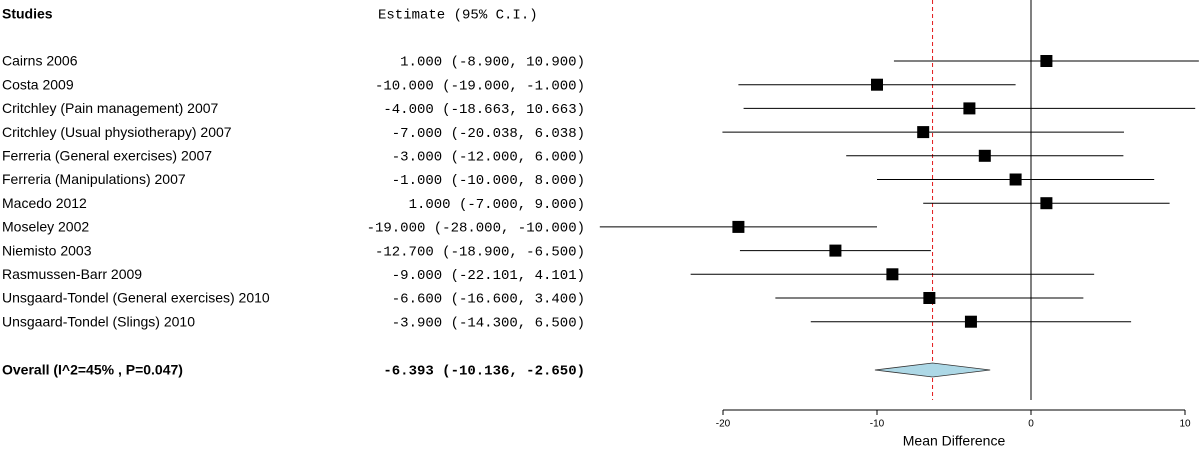 The width and height of the screenshot is (1200, 449). What do you see at coordinates (488, 134) in the screenshot?
I see `study-estimate: -7.000 (-20.038, 6.038)` at bounding box center [488, 134].